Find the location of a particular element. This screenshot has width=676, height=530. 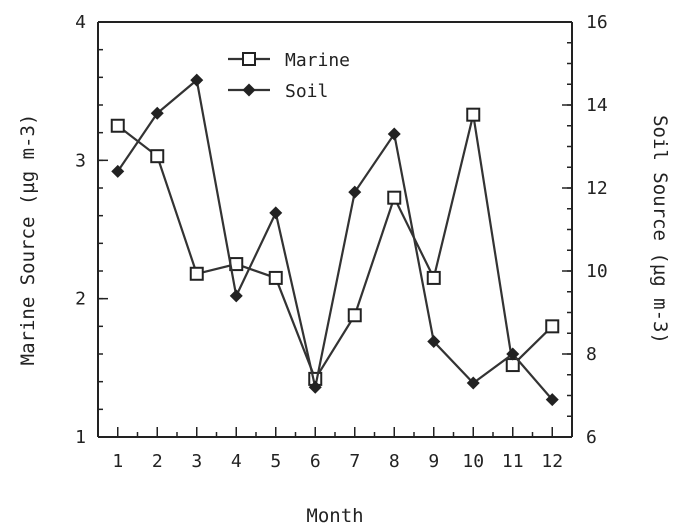

x-axis-label: Month is located at coordinates (334, 516).